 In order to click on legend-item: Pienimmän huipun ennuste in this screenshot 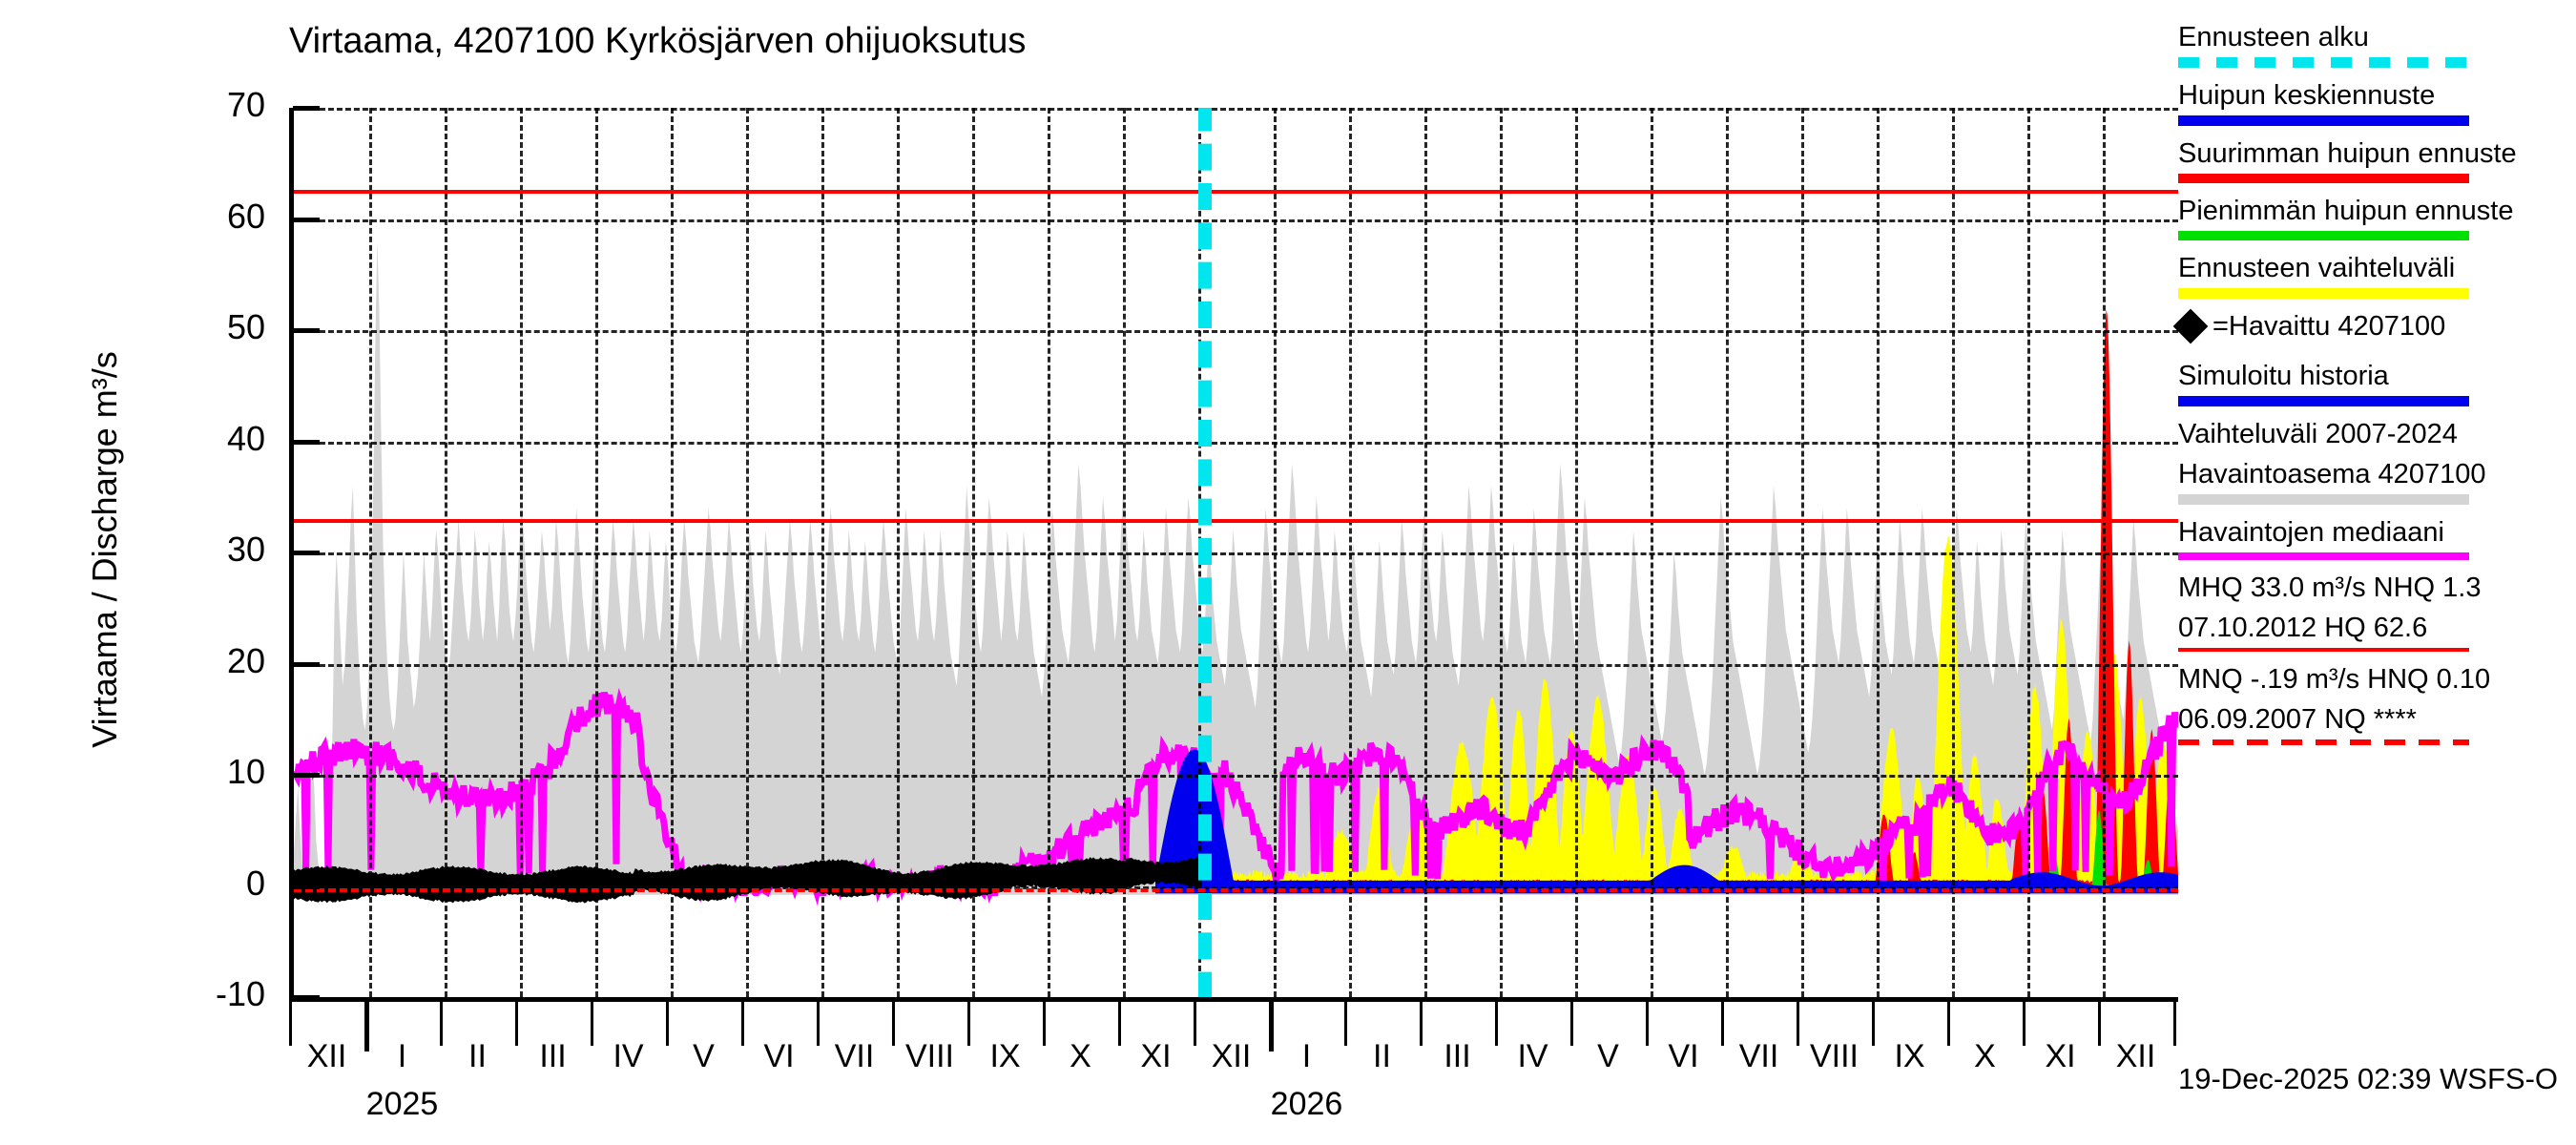, I will do `click(2377, 217)`.